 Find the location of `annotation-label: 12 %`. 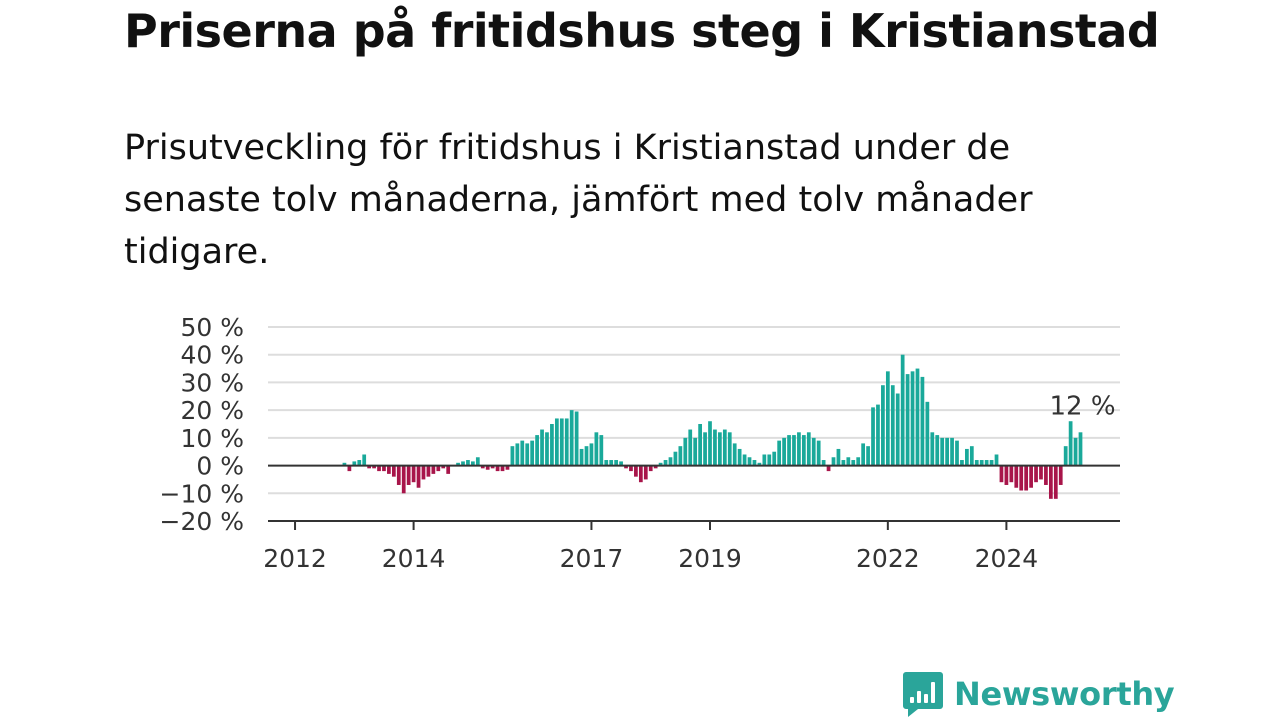

annotation-label: 12 % is located at coordinates (1082, 406).